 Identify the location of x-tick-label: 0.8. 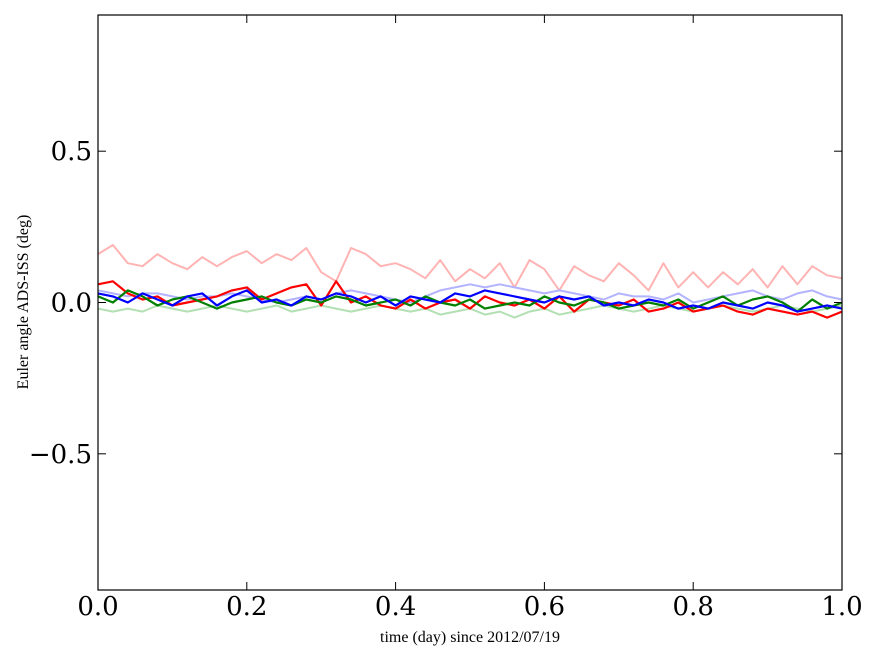
(693, 607).